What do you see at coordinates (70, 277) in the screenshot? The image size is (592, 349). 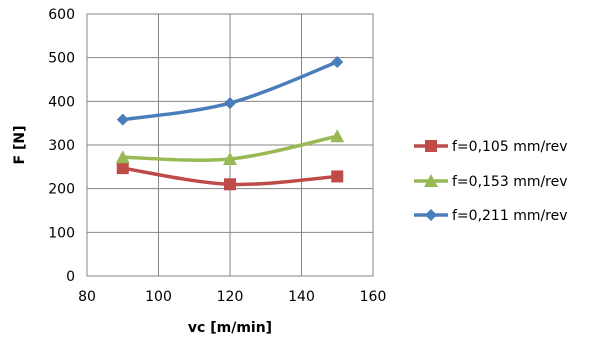 I see `y-tick-label: 0` at bounding box center [70, 277].